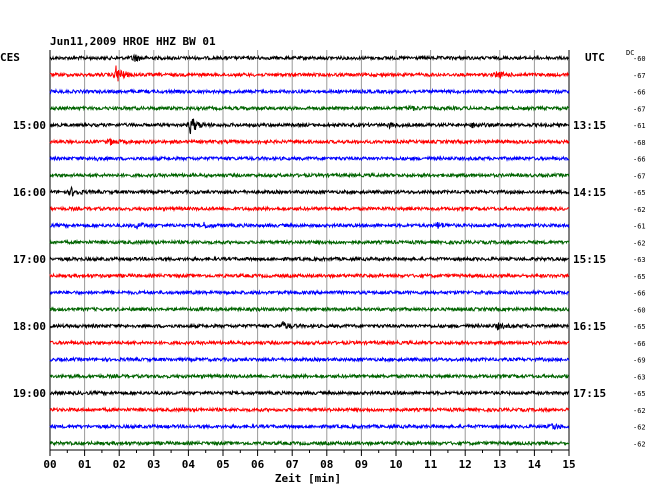  Describe the element at coordinates (639, 327) in the screenshot. I see `dc-offset-16: -65` at that location.